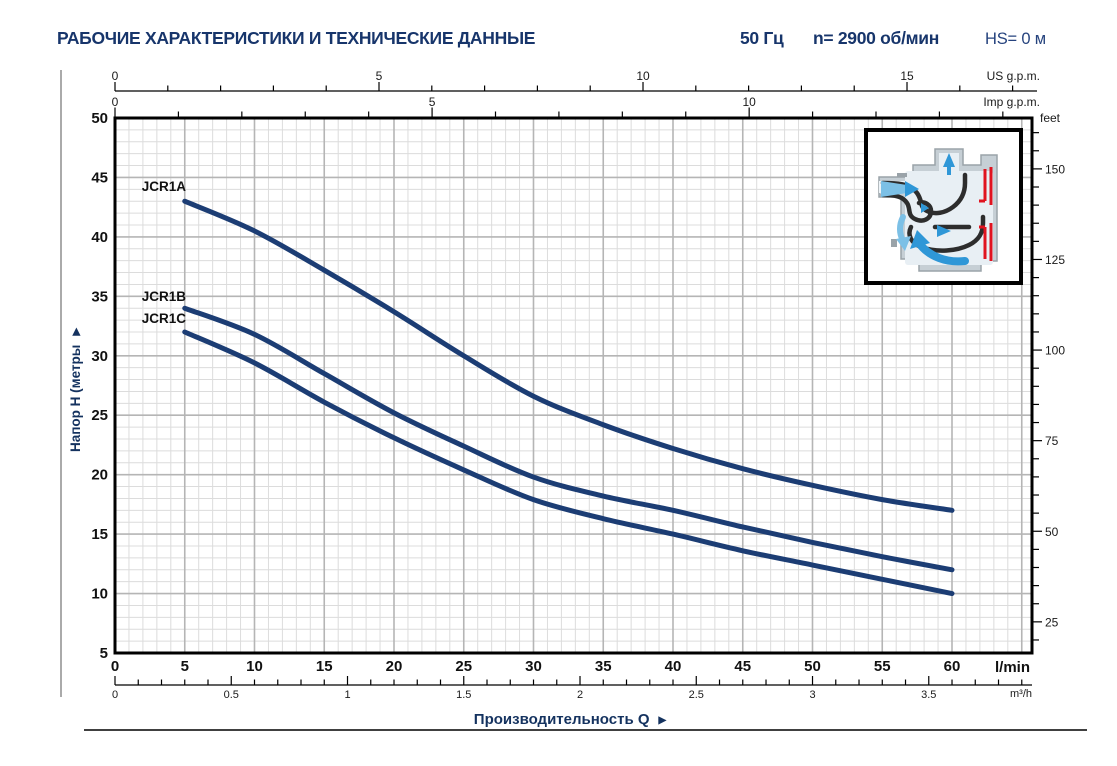  Describe the element at coordinates (99, 534) in the screenshot. I see `meters-tick-label: 15` at that location.